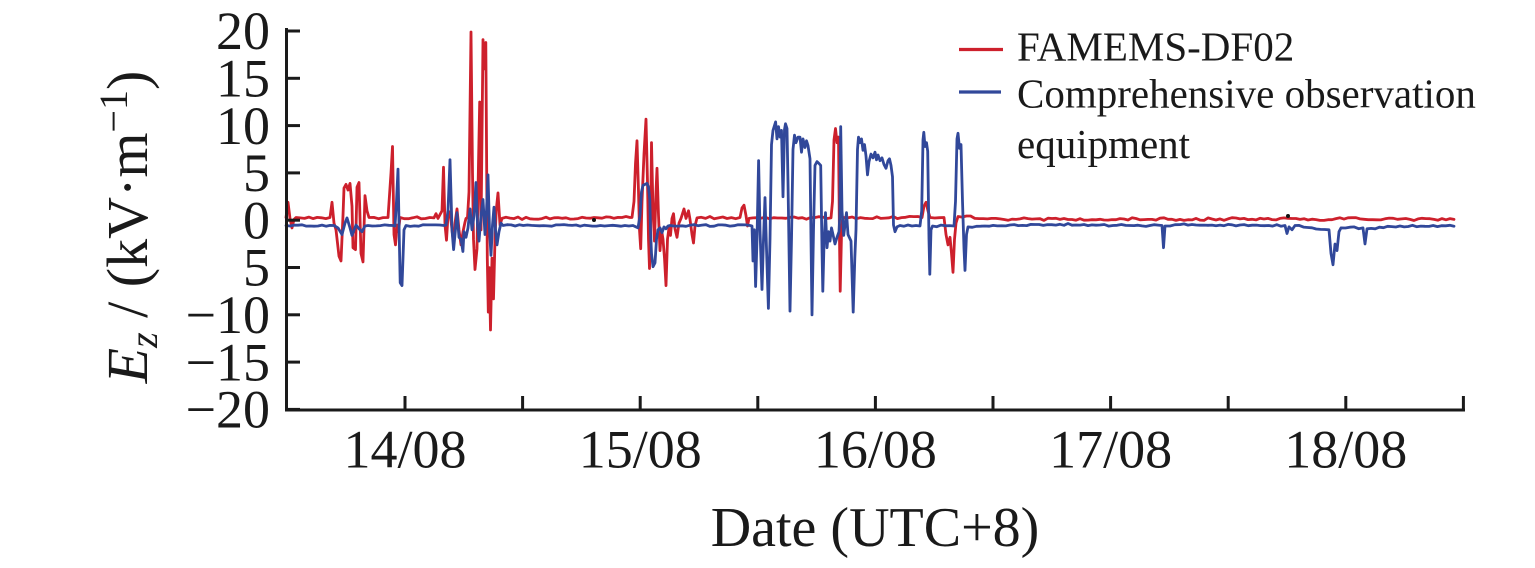 This screenshot has width=1535, height=568. Describe the element at coordinates (875, 450) in the screenshot. I see `svg-text: 16/08` at that location.